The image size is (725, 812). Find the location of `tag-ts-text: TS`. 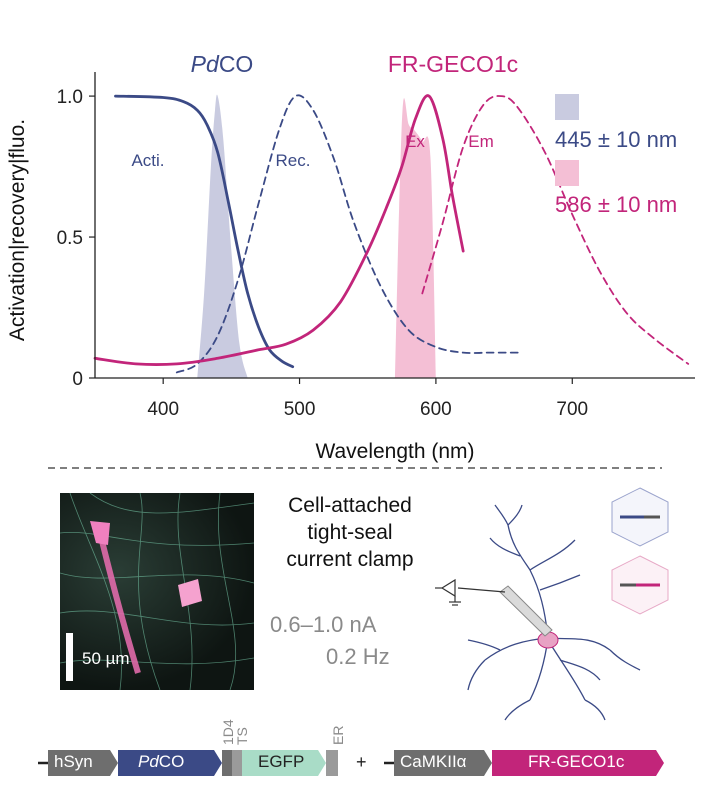

tag-ts-text: TS is located at coordinates (242, 736).